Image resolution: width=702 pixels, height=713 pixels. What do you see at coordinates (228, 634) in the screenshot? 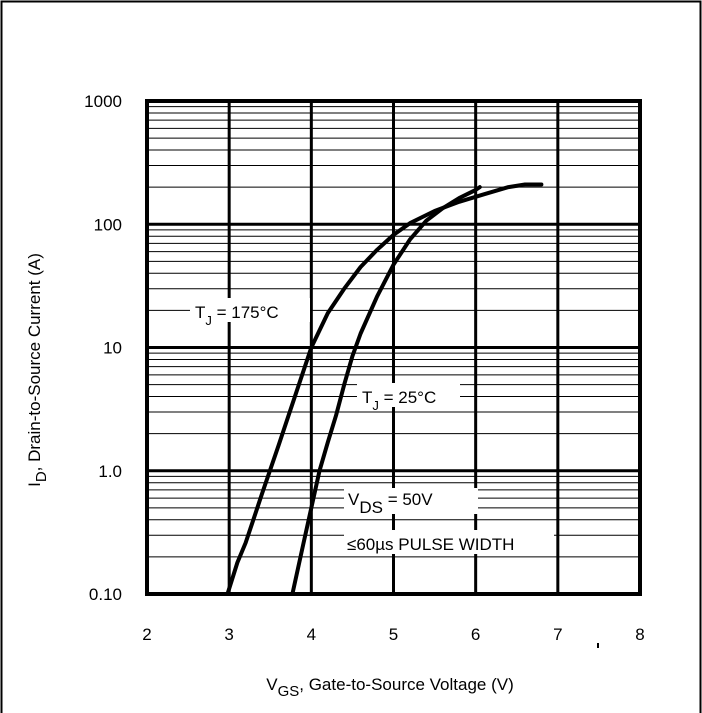
I see `x-tick-label: 3` at bounding box center [228, 634].